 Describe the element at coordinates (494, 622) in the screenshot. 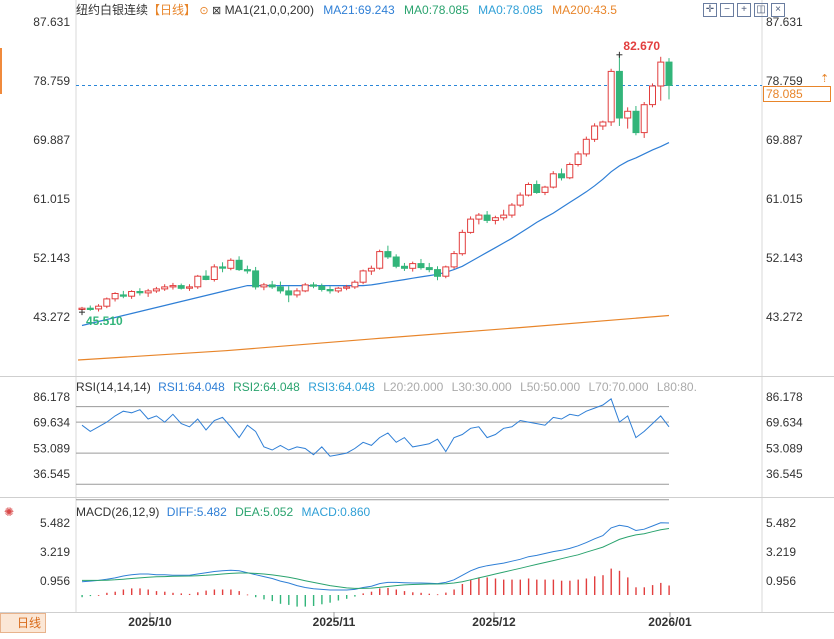

I see `x-tick-label: 2025/12` at that location.